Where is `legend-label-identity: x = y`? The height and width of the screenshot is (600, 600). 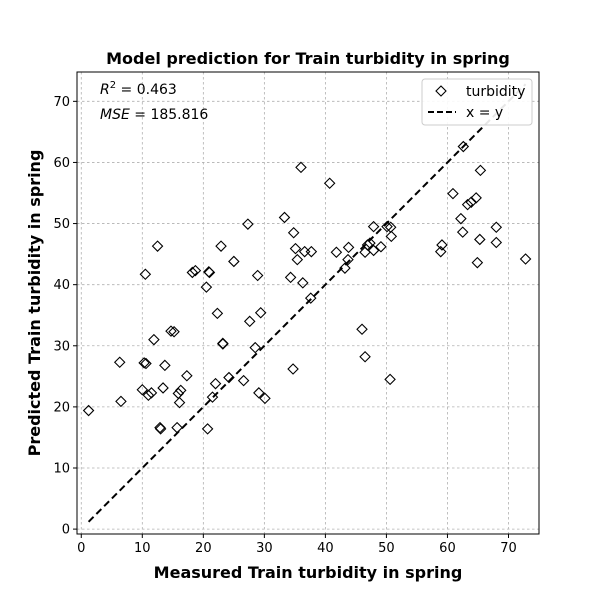 legend-label-identity: x = y is located at coordinates (484, 113).